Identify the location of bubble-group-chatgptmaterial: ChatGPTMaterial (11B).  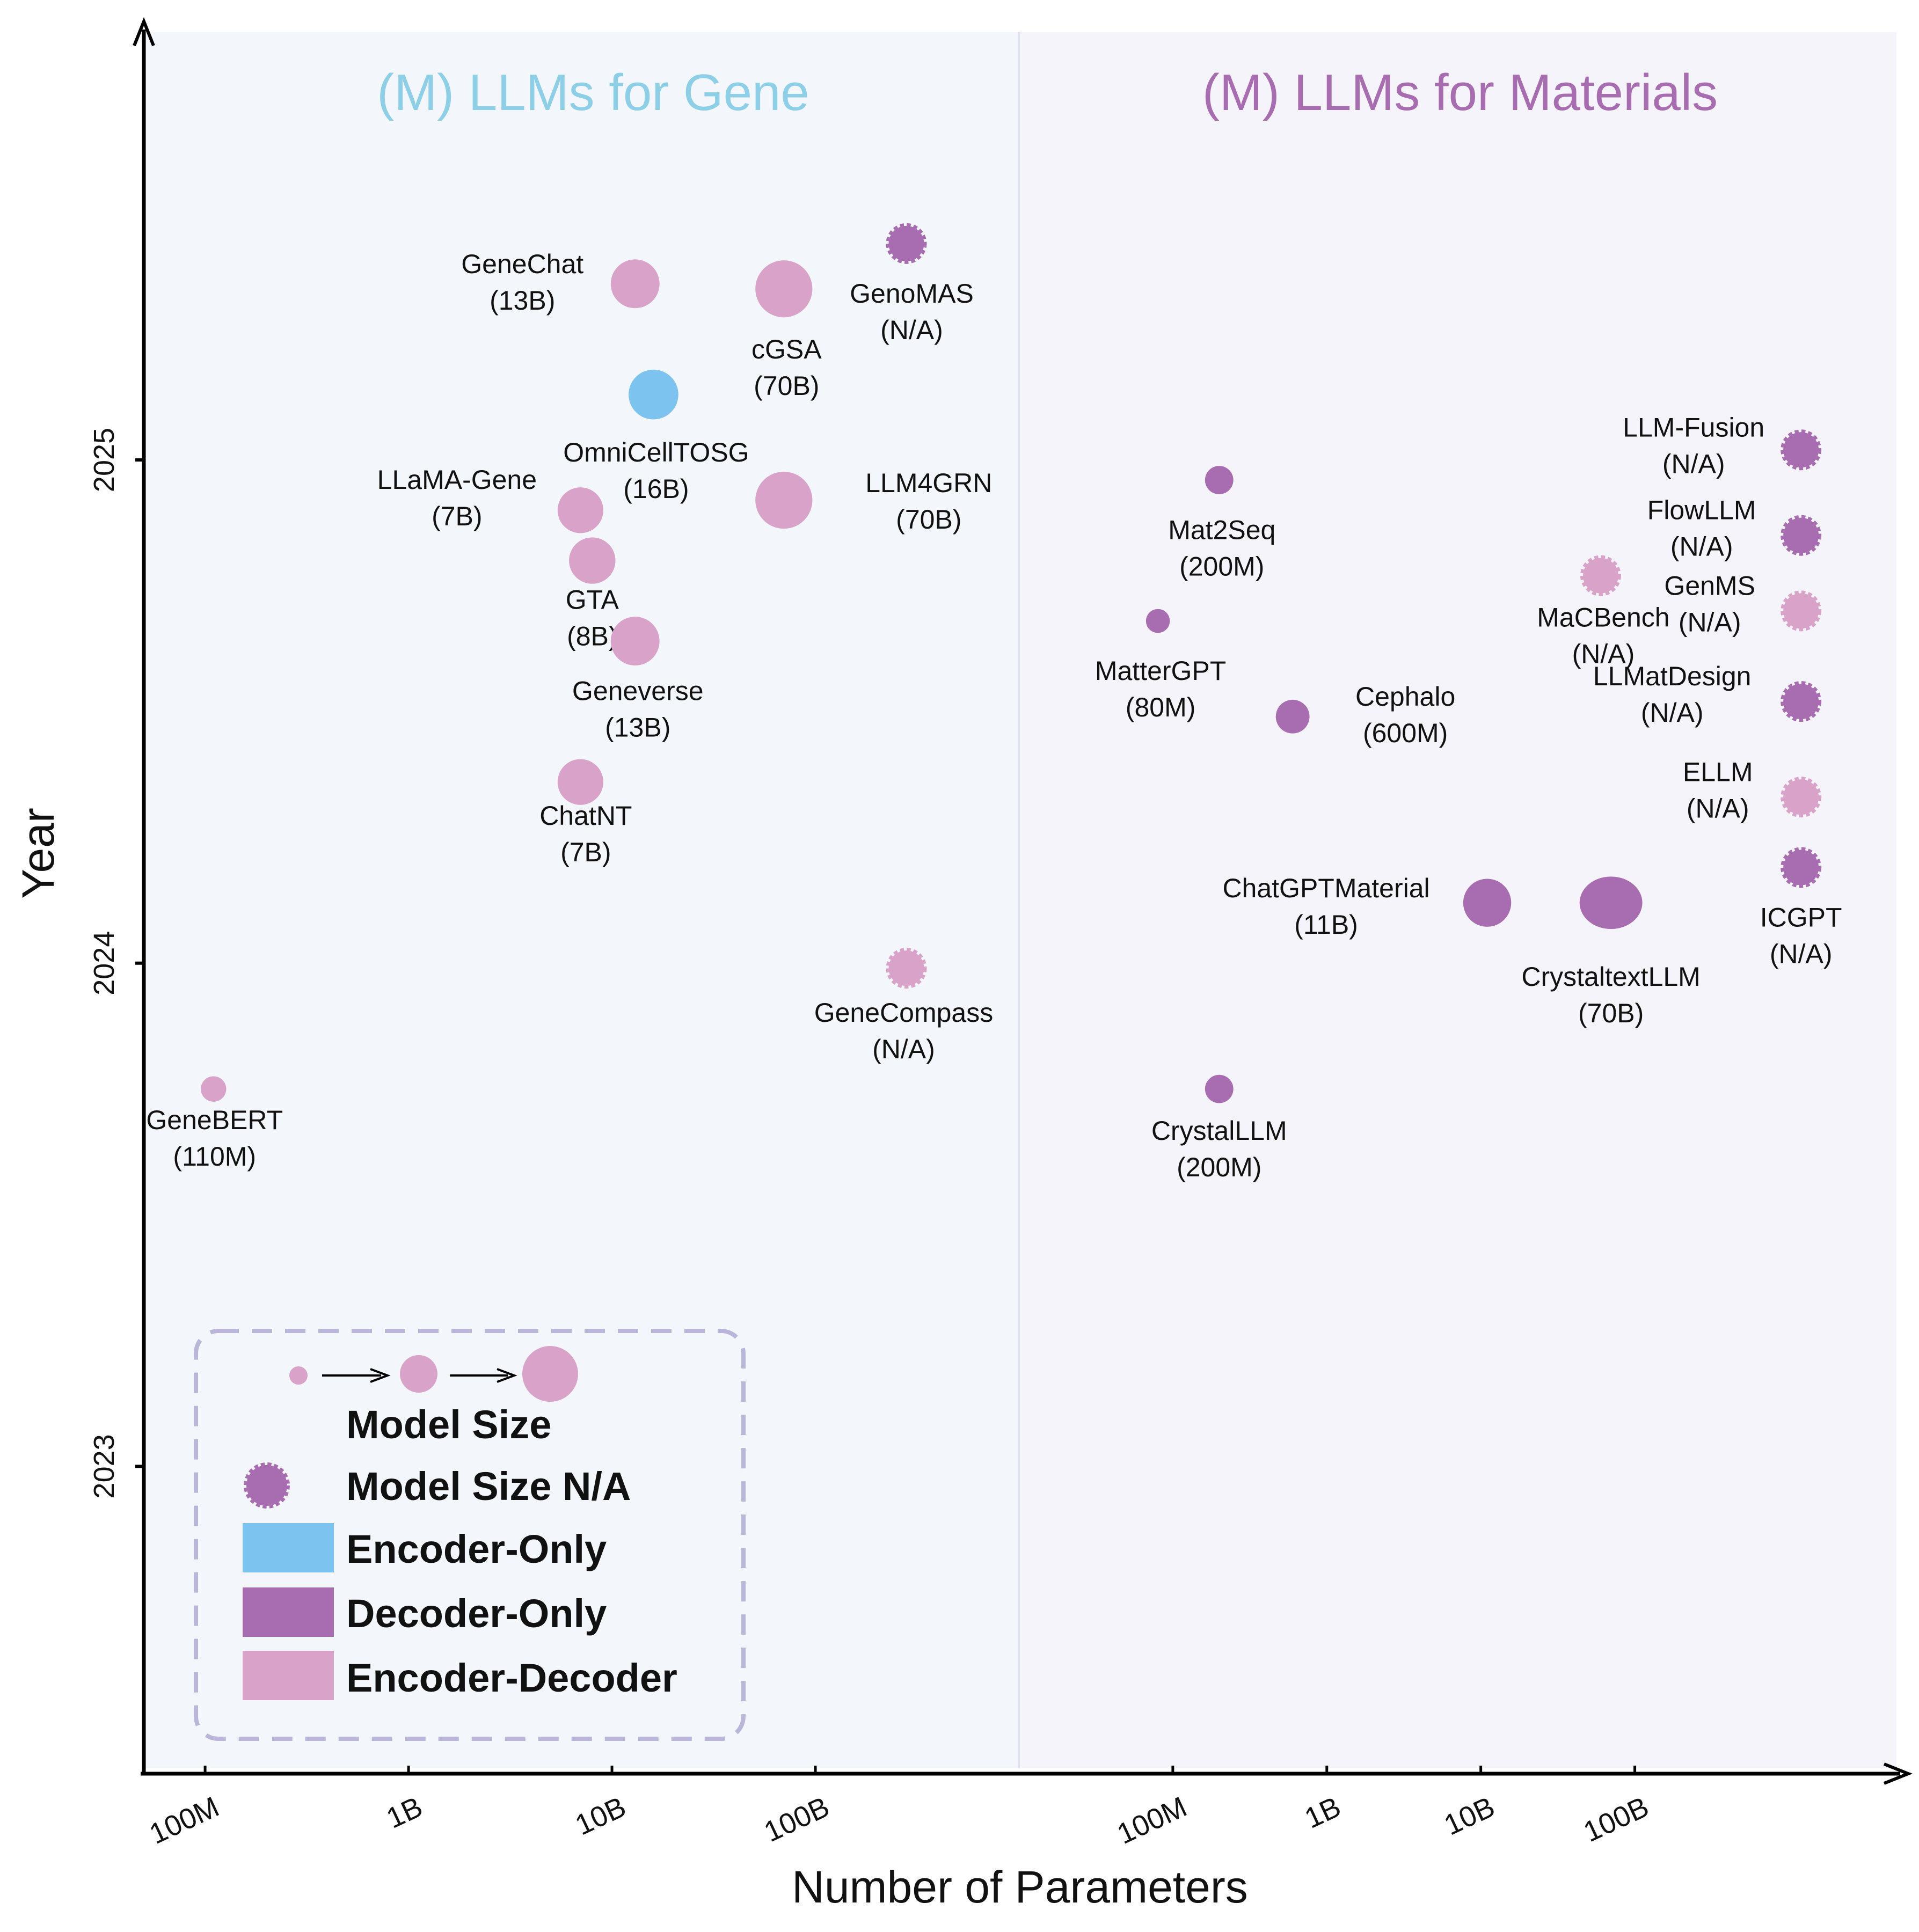
(1367, 906).